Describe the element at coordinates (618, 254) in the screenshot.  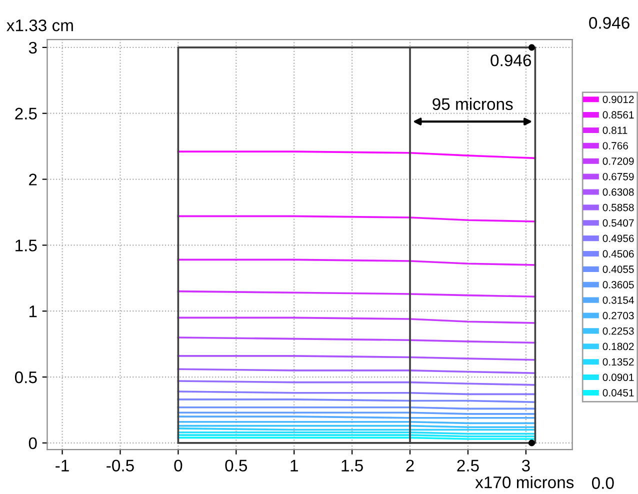
I see `legend-label: 0.4506` at that location.